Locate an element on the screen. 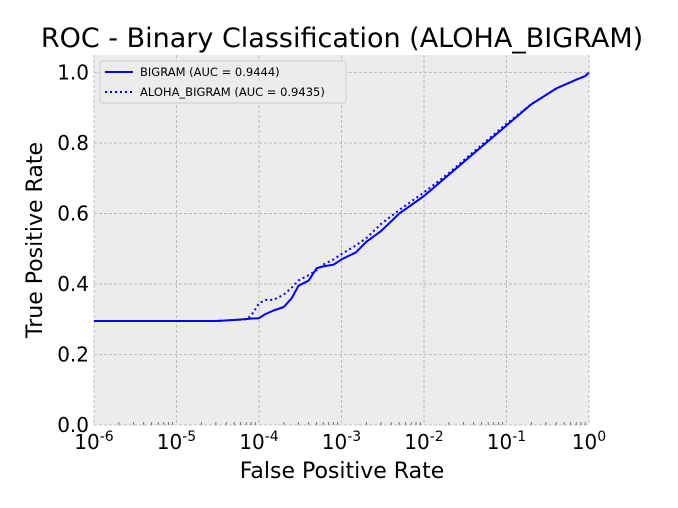 The image size is (678, 508). legend-label-aloha-bigram: ALOHA_BIGRAM (AUC = 0.9435) is located at coordinates (232, 92).